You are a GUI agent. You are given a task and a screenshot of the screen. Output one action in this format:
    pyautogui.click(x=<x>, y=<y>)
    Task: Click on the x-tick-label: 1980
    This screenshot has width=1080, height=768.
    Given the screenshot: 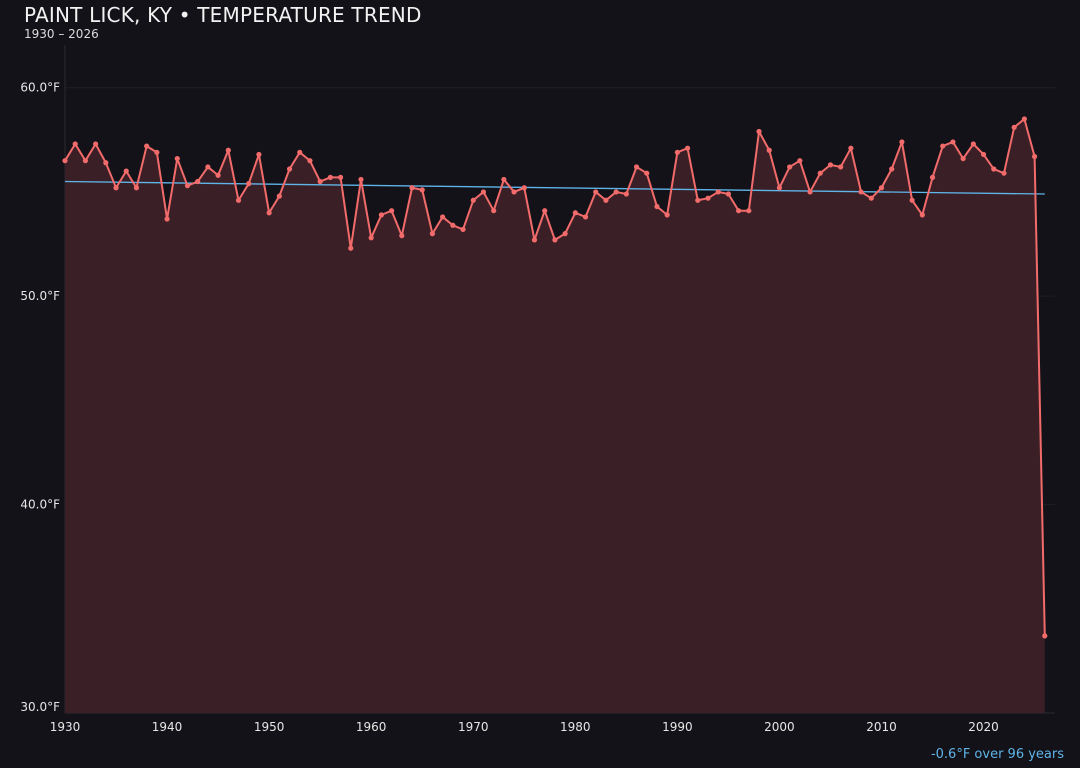 What is the action you would take?
    pyautogui.click(x=575, y=727)
    